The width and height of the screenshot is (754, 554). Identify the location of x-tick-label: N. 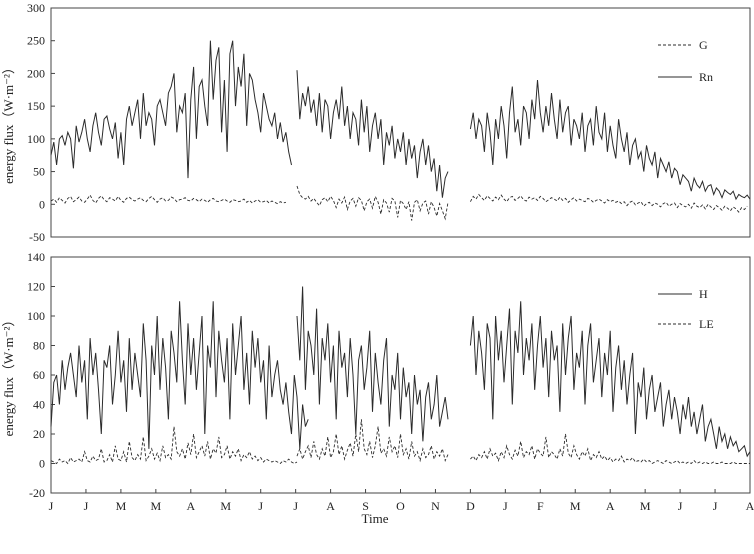
(435, 506).